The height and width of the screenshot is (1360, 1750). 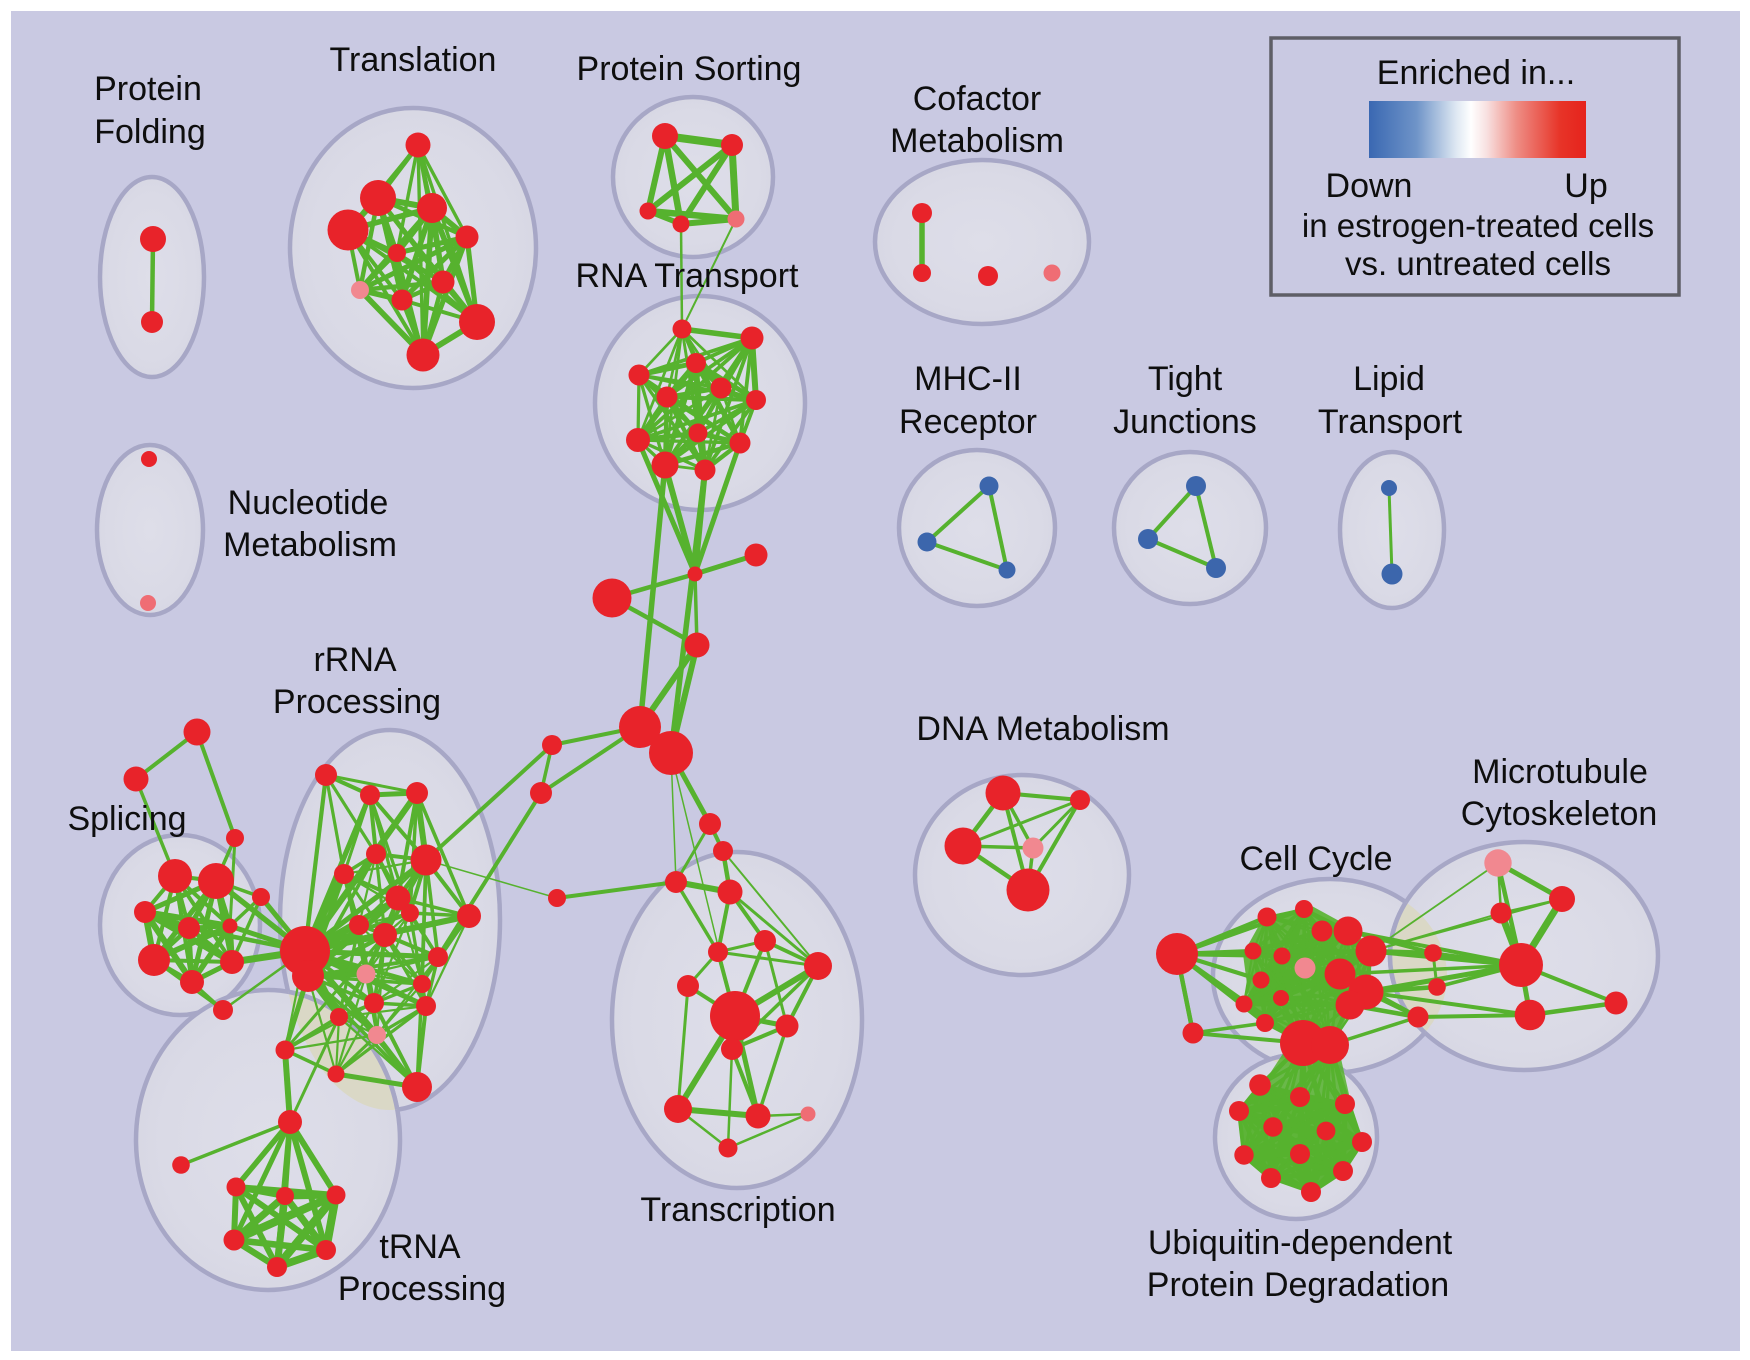 I want to click on svg-text: Cytoskeleton, so click(x=1559, y=814).